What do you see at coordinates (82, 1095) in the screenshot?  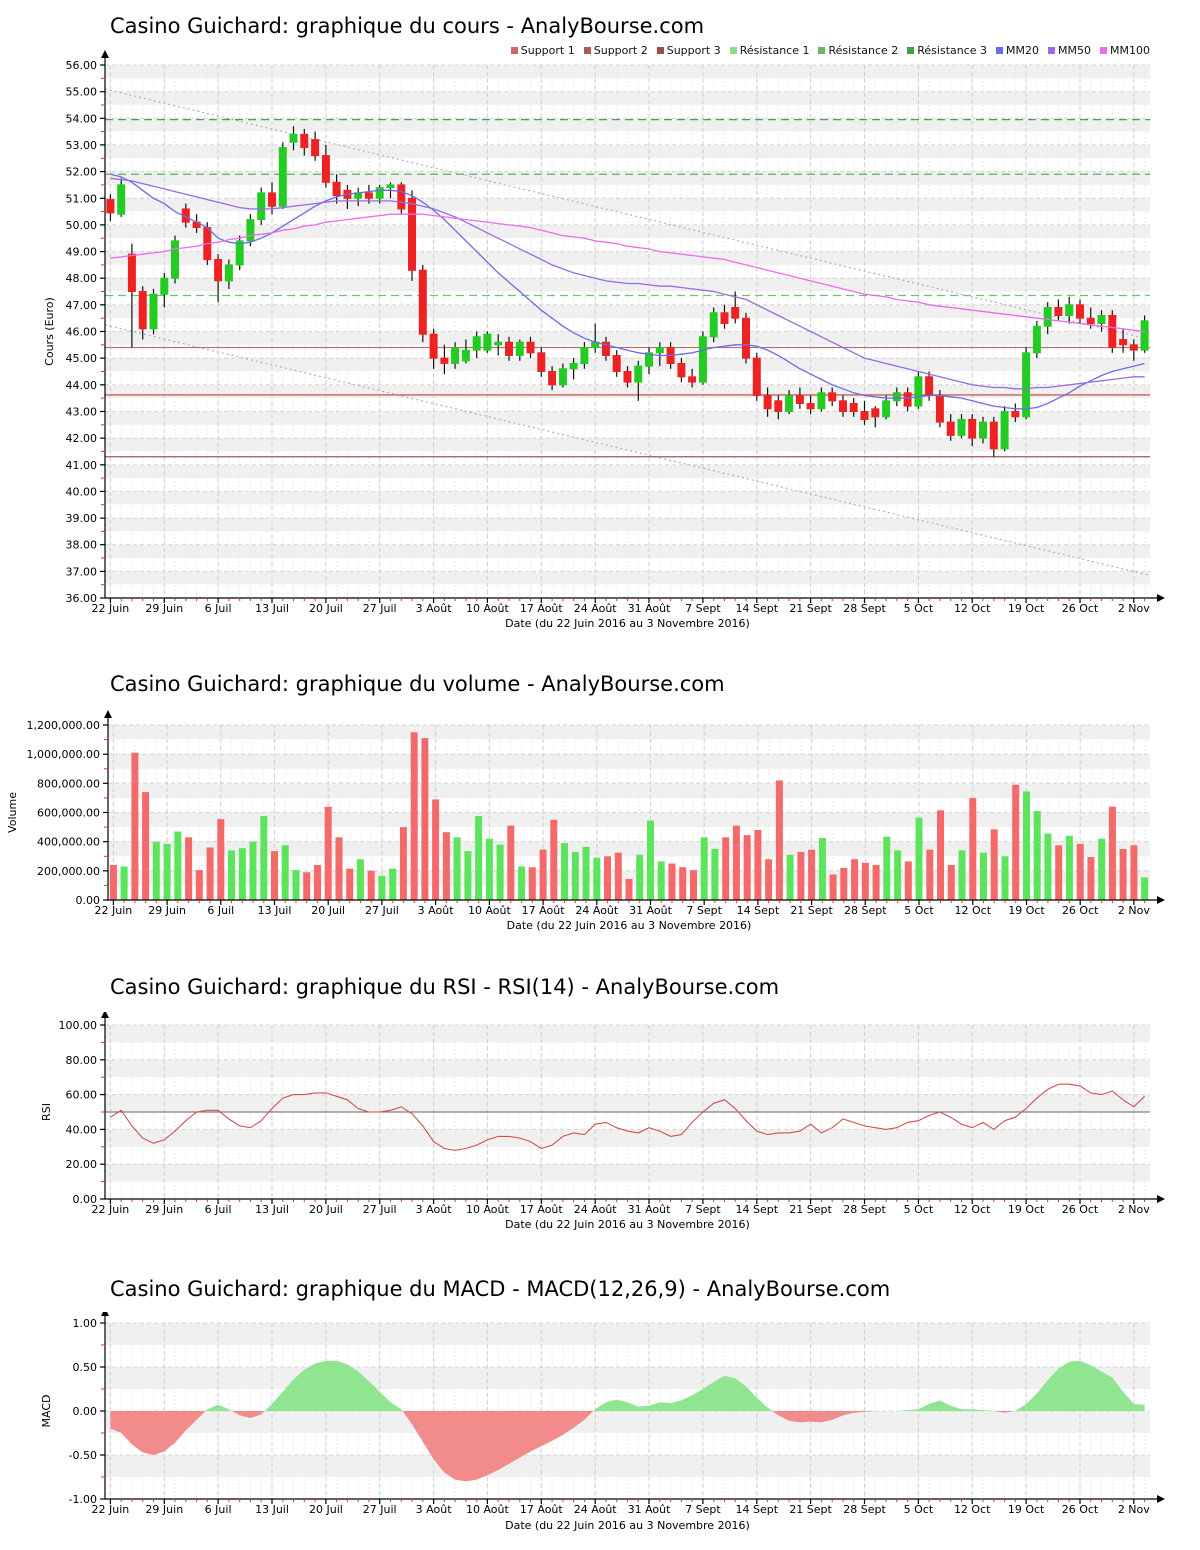 I see `y-tick-label: 60.00` at bounding box center [82, 1095].